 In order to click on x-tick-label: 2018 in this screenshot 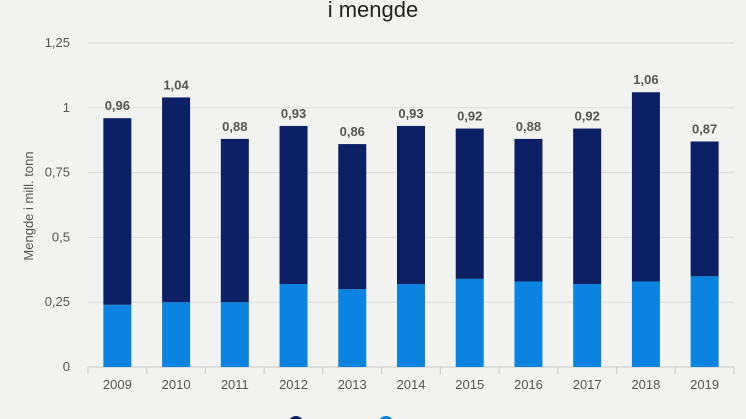, I will do `click(645, 384)`.